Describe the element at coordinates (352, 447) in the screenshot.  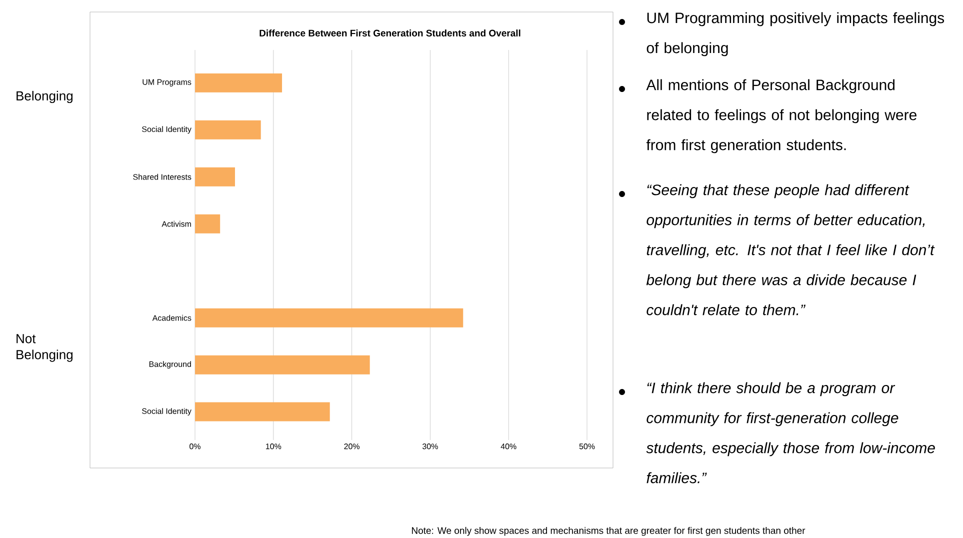
I see `x-tick-label: 20%` at that location.